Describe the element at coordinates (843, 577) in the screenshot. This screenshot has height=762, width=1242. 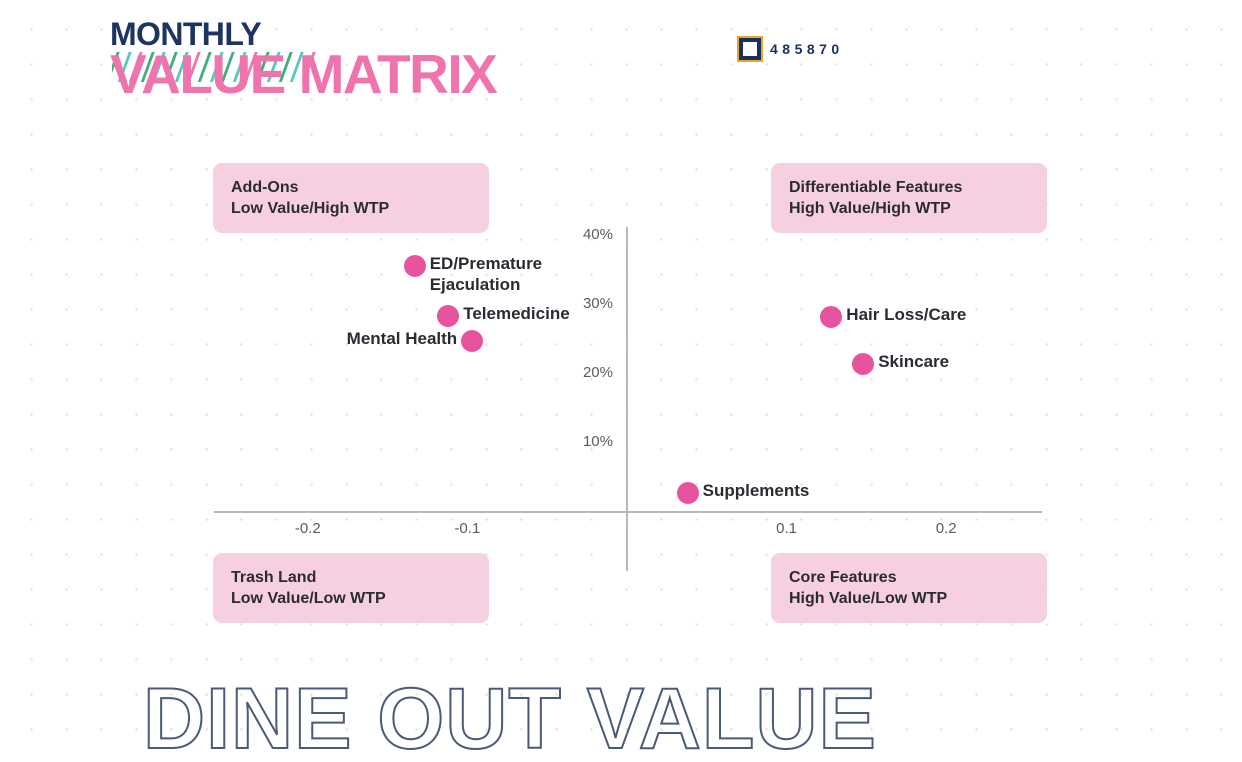
I see `quadrant-title: Core Features` at that location.